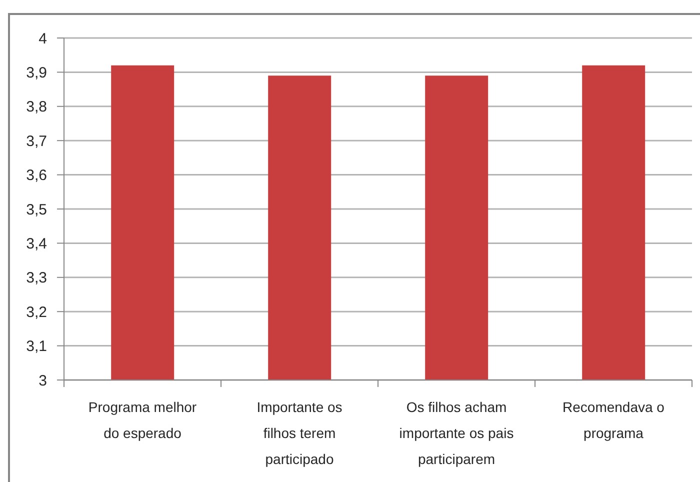 This screenshot has height=482, width=700. I want to click on y-tick-label: 4, so click(42, 39).